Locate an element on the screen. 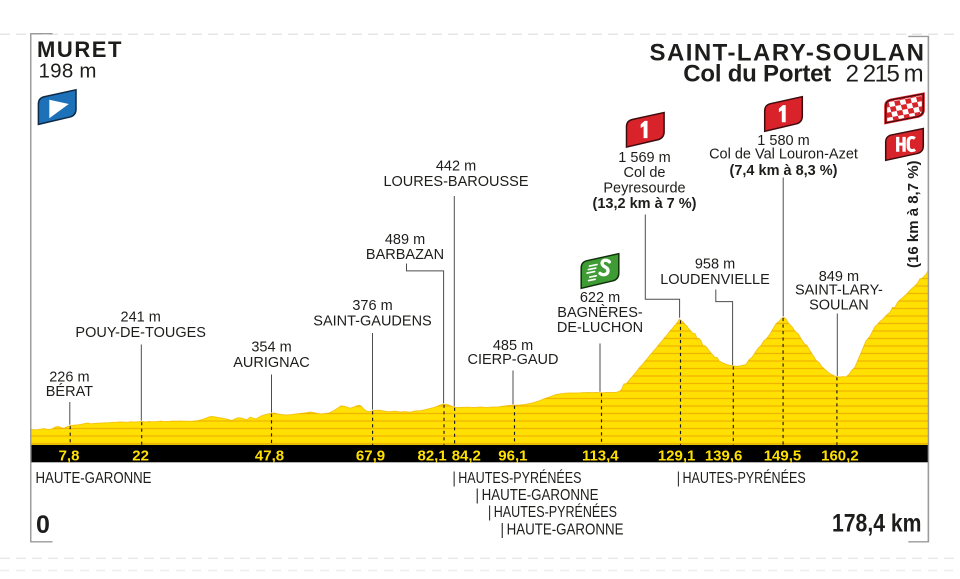 Image resolution: width=960 pixels, height=579 pixels. svg-text: (13,2 km à 7 %) is located at coordinates (645, 204).